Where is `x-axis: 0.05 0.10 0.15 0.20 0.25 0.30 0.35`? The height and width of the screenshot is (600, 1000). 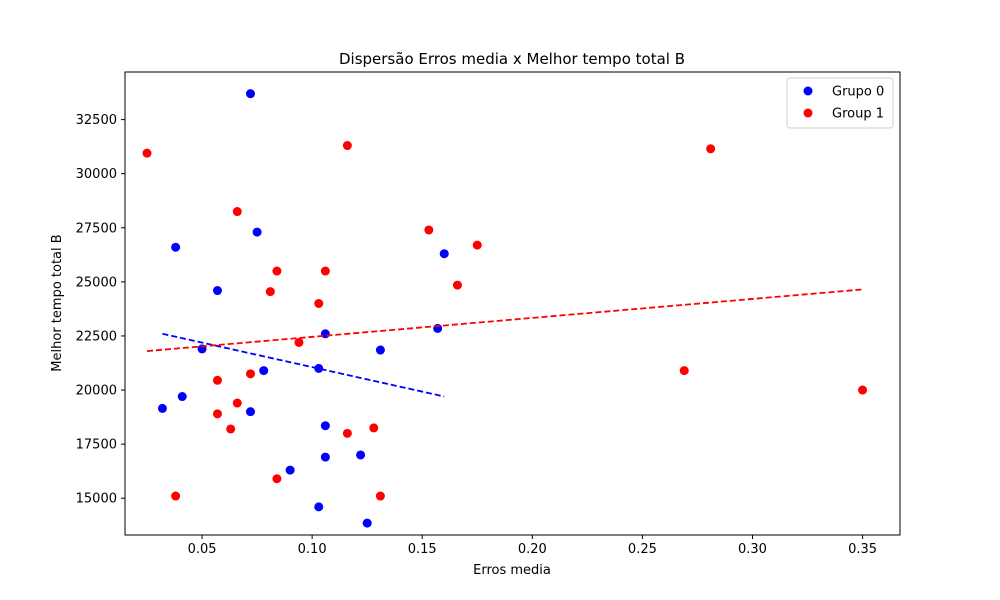 x-axis: 0.05 0.10 0.15 0.20 0.25 0.30 0.35 is located at coordinates (532, 546).